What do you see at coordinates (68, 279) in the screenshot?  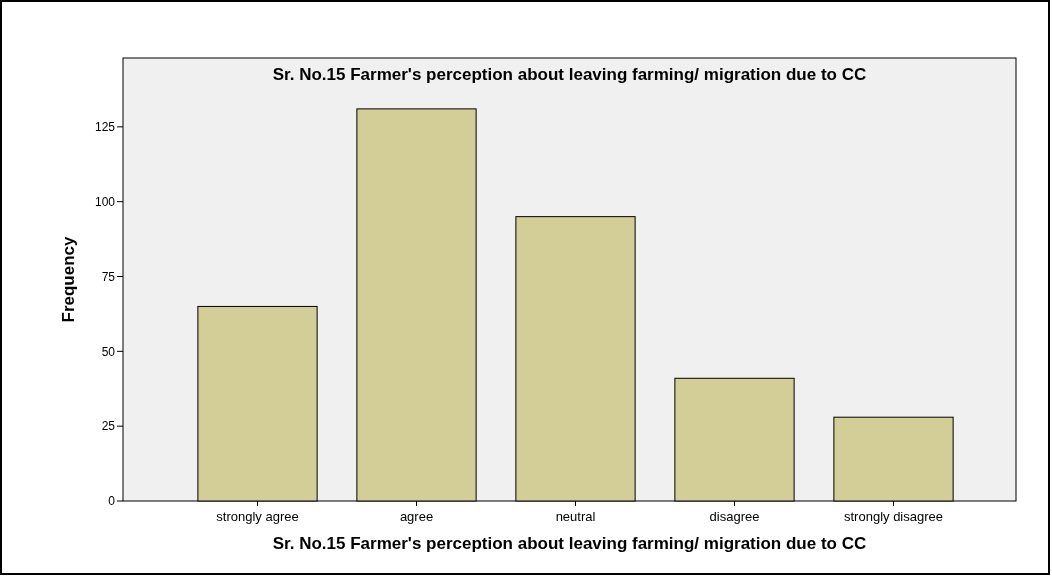 I see `y-axis-title: Frequency` at bounding box center [68, 279].